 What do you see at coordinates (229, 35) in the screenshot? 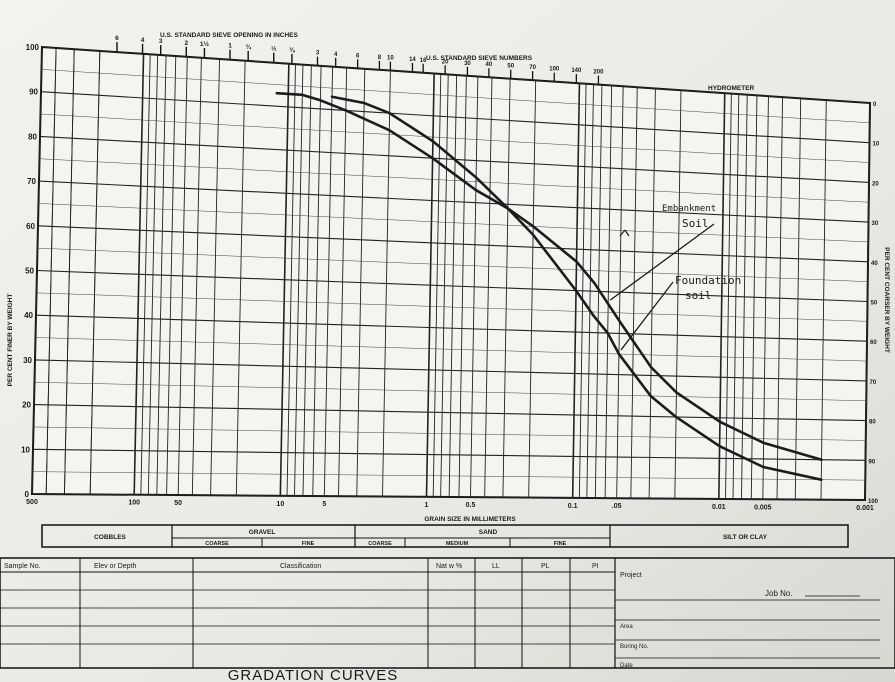
I see `sieve-inches-label: U.S. STANDARD SIEVE OPENING IN INCHES` at bounding box center [229, 35].